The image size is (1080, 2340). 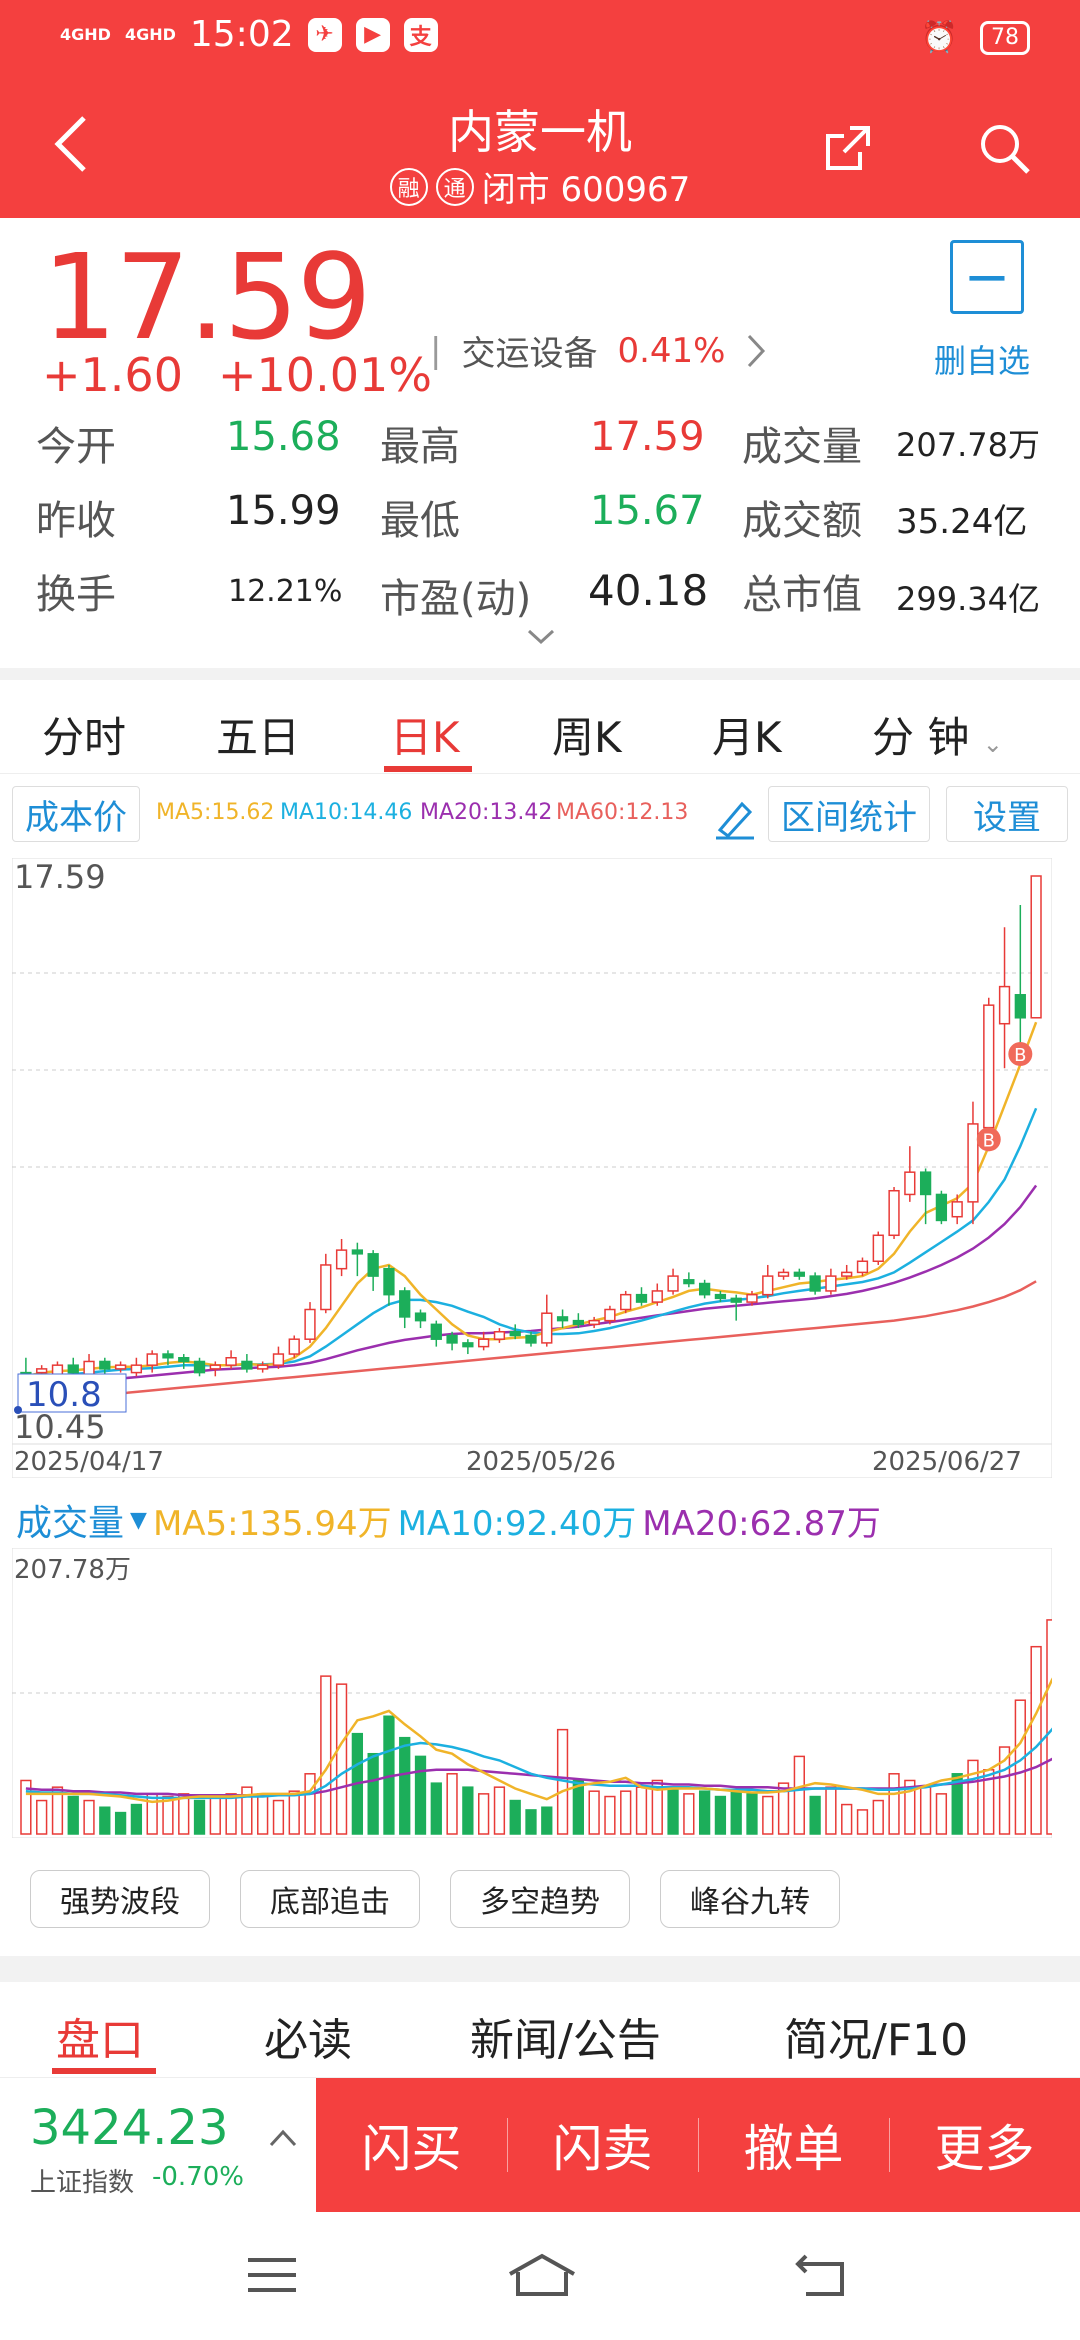 What do you see at coordinates (876, 2040) in the screenshot?
I see `tab-f10: 简况/F10` at bounding box center [876, 2040].